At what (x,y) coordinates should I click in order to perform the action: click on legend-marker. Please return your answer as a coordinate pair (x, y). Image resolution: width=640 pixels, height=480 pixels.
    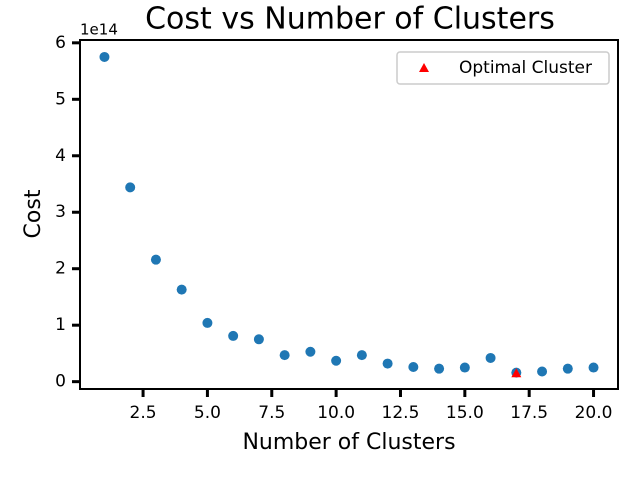
    Looking at the image, I should click on (424, 67).